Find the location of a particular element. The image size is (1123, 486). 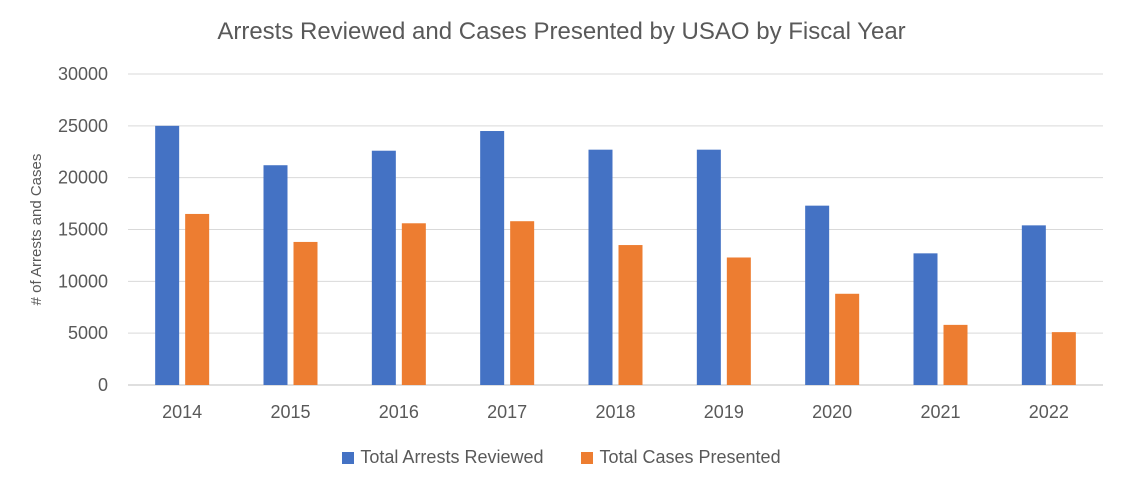

legend-label-arrests: Total Arrests Reviewed is located at coordinates (452, 457).